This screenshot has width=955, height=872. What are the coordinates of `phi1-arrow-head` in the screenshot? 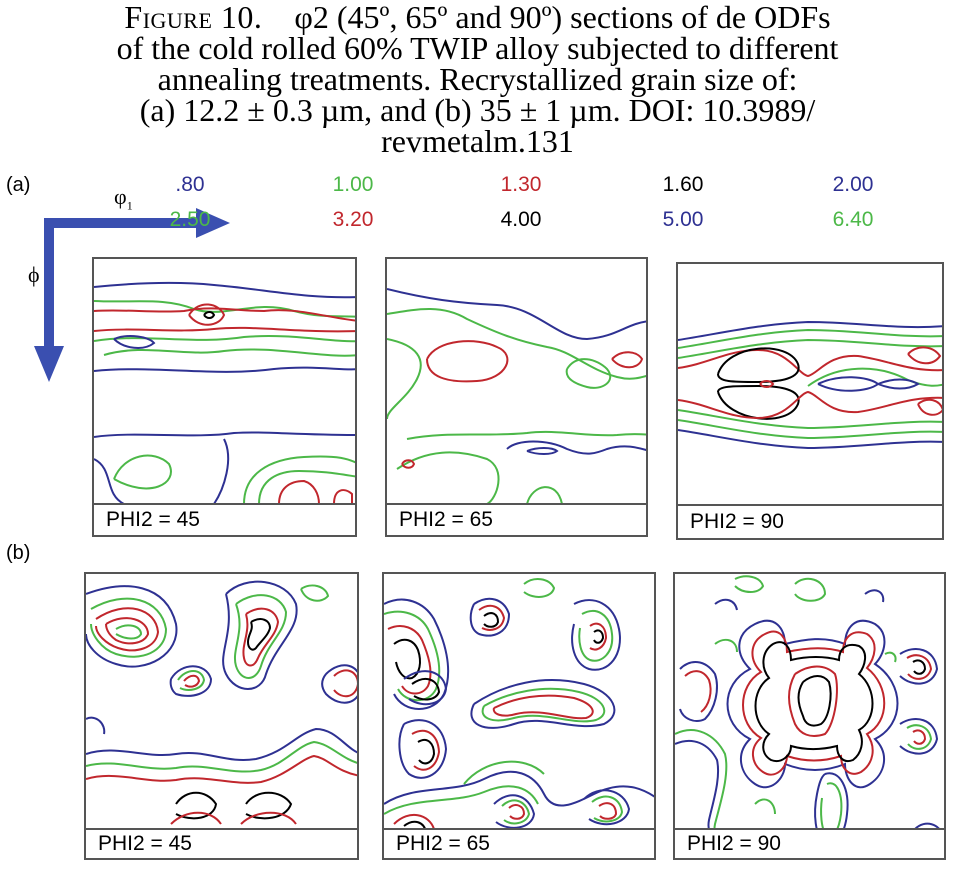 It's located at (213, 223).